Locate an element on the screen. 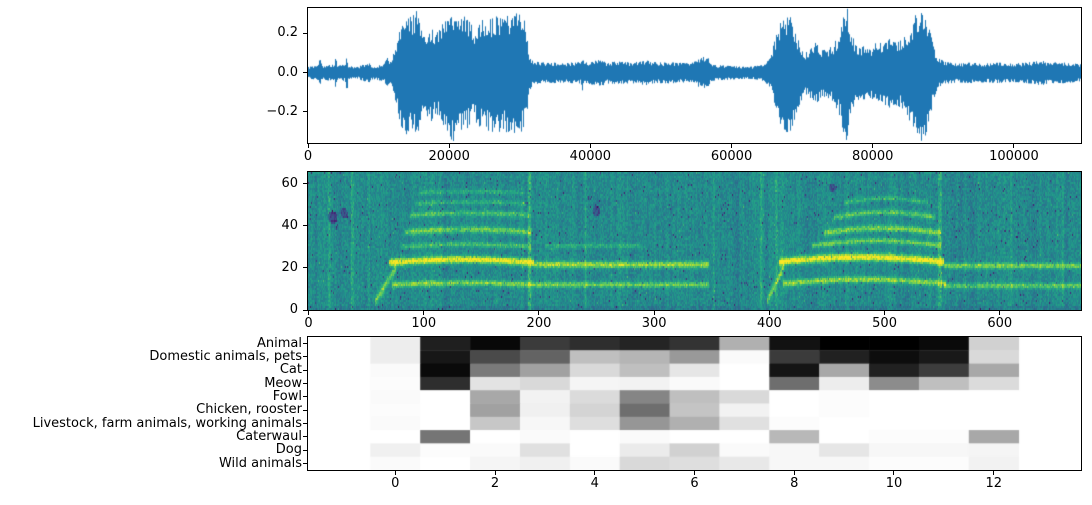 The width and height of the screenshot is (1092, 505). row-label: Animal is located at coordinates (279, 343).